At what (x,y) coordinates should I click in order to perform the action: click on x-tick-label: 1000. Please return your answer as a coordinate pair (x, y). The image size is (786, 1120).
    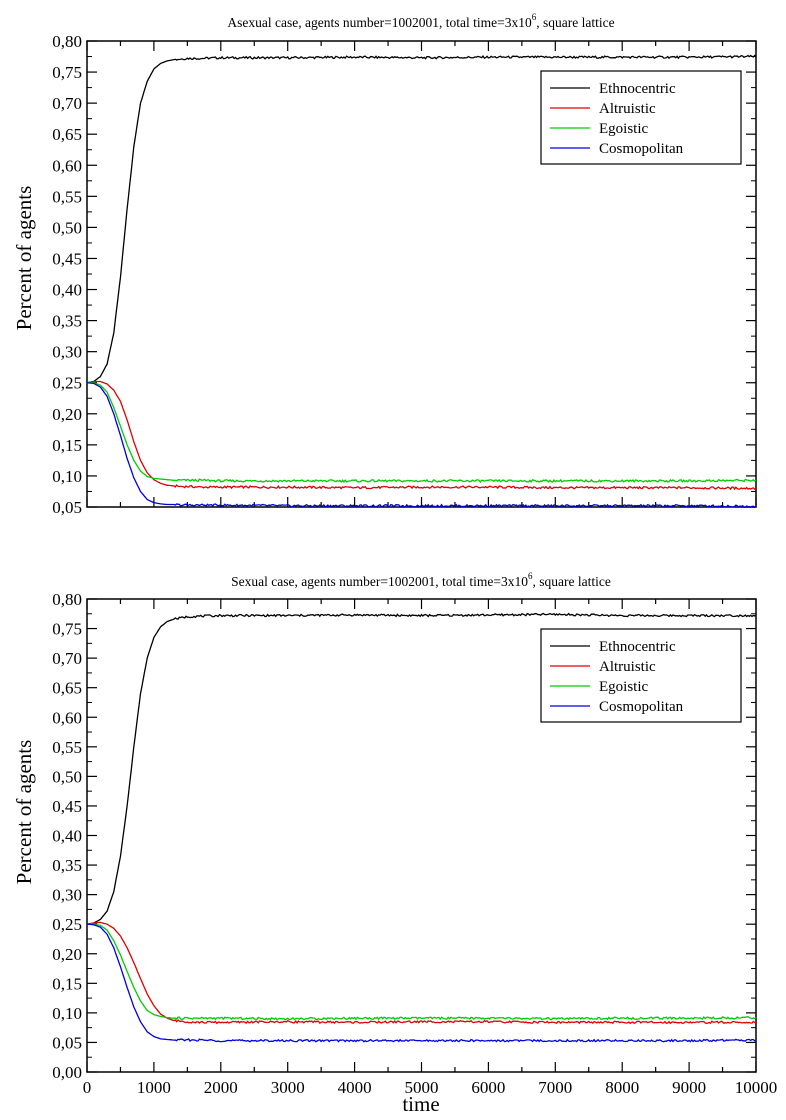
    Looking at the image, I should click on (154, 1087).